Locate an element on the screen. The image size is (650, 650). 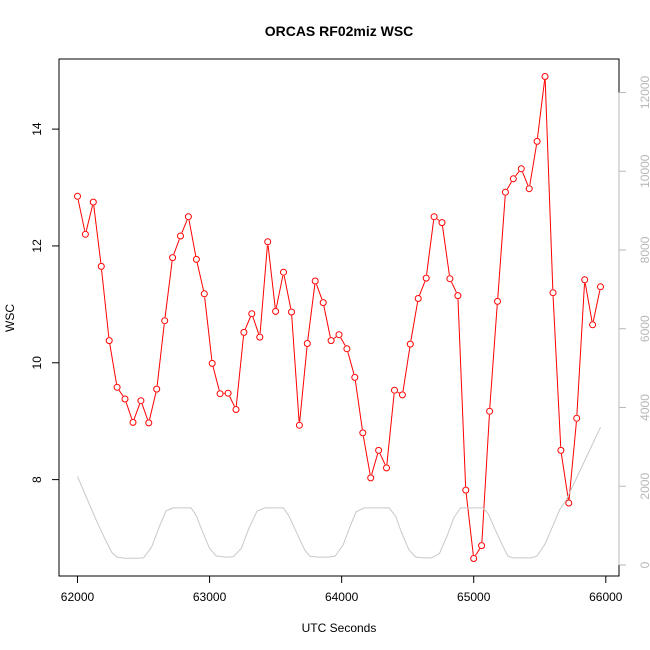
y2-tick-label: 4000 is located at coordinates (644, 407).